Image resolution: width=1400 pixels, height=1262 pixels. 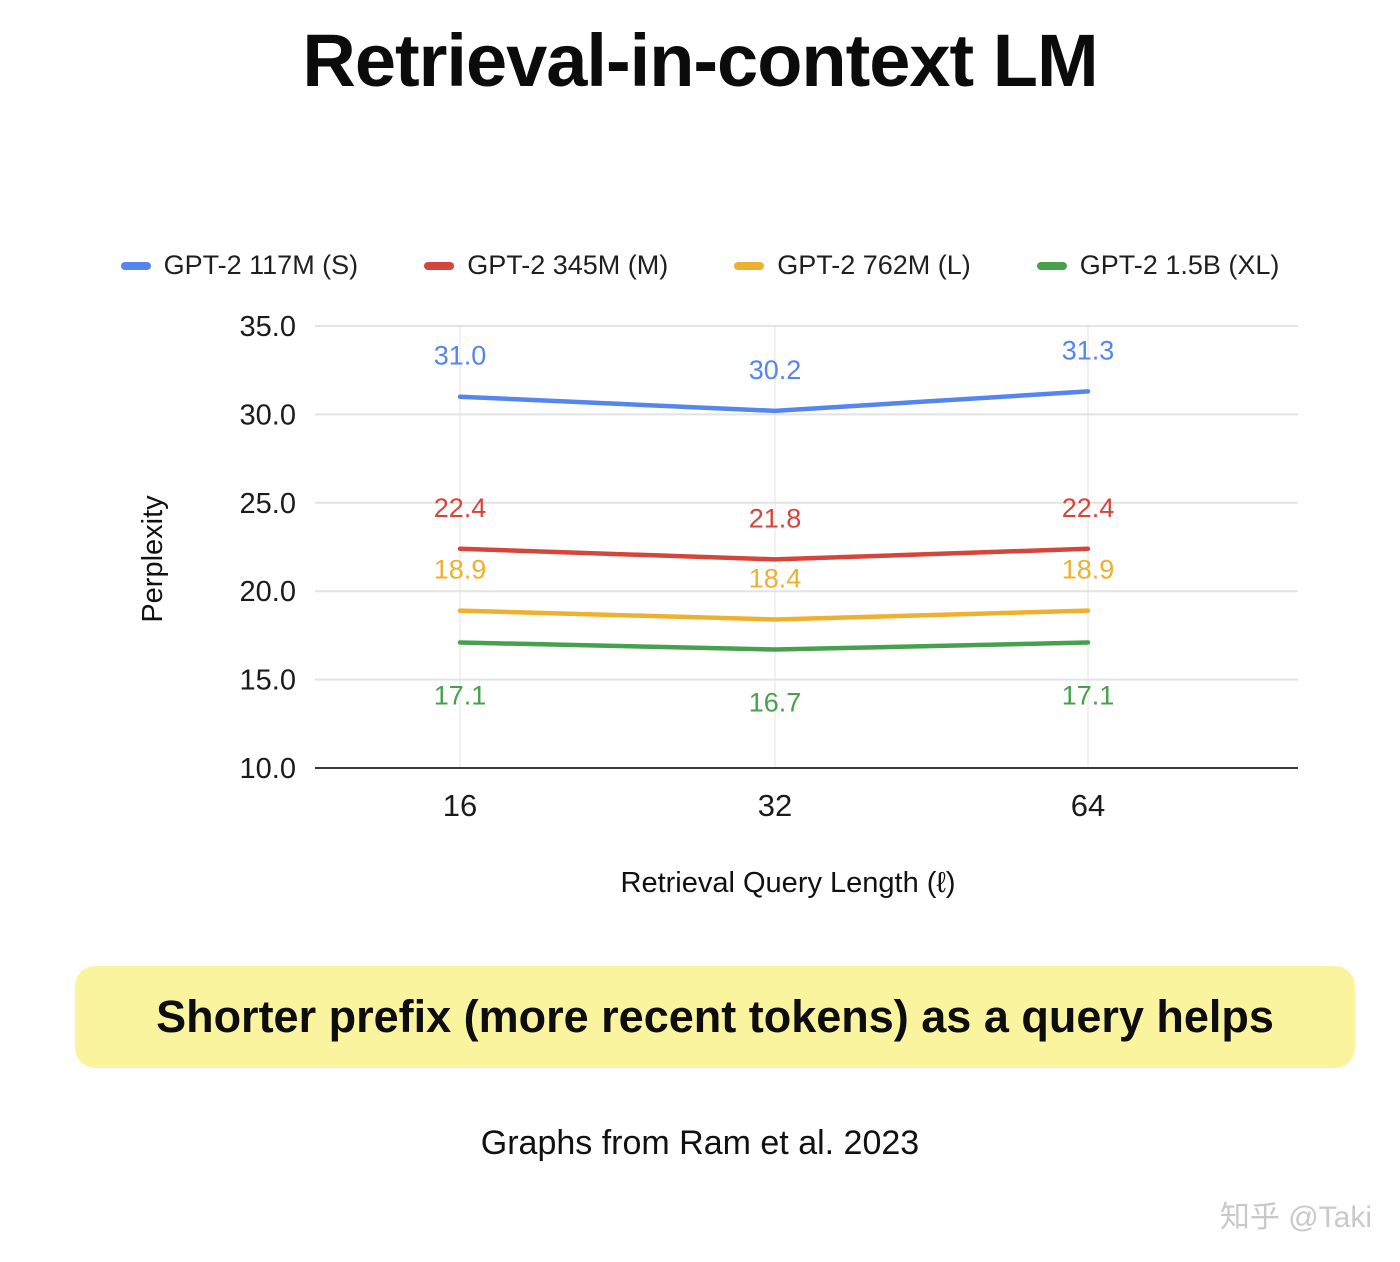 What do you see at coordinates (1179, 265) in the screenshot?
I see `legend-label: GPT-2 1.5B (XL)` at bounding box center [1179, 265].